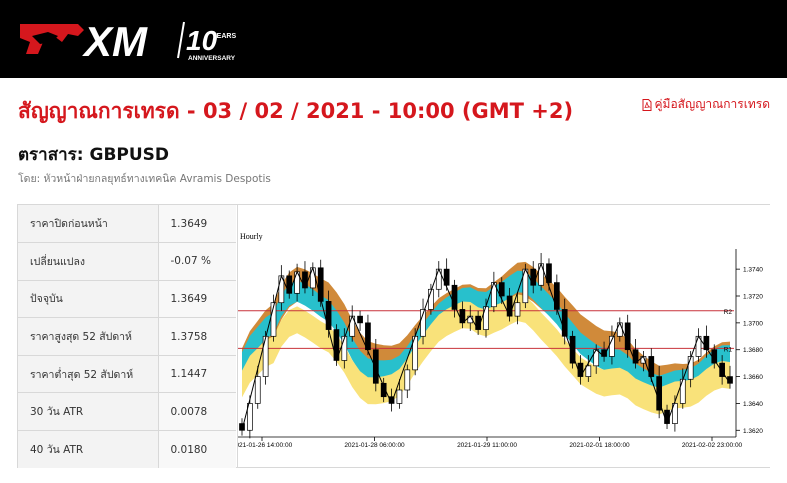 This screenshot has height=483, width=787. What do you see at coordinates (202, 40) in the screenshot?
I see `anniversary-number: 10` at bounding box center [202, 40].